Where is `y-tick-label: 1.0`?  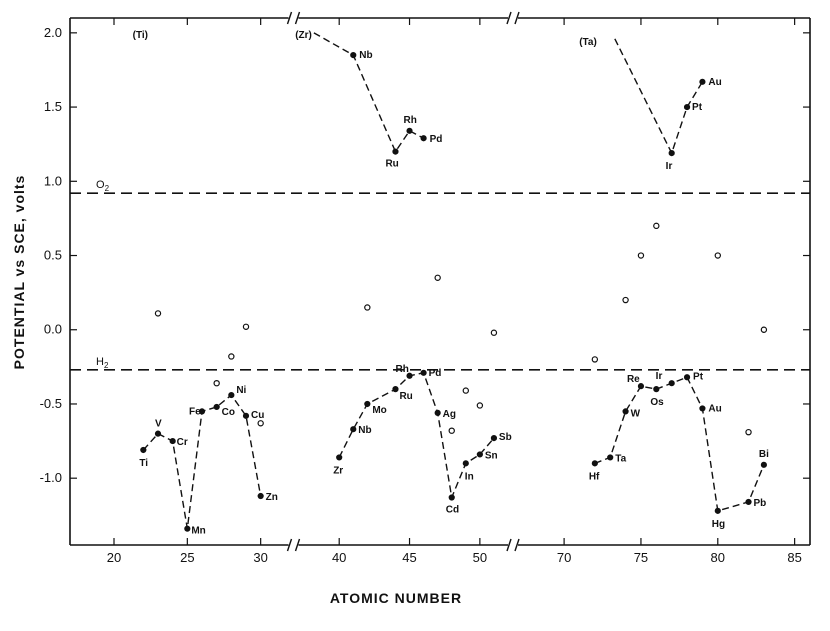 y-tick-label: 1.0 is located at coordinates (53, 180).